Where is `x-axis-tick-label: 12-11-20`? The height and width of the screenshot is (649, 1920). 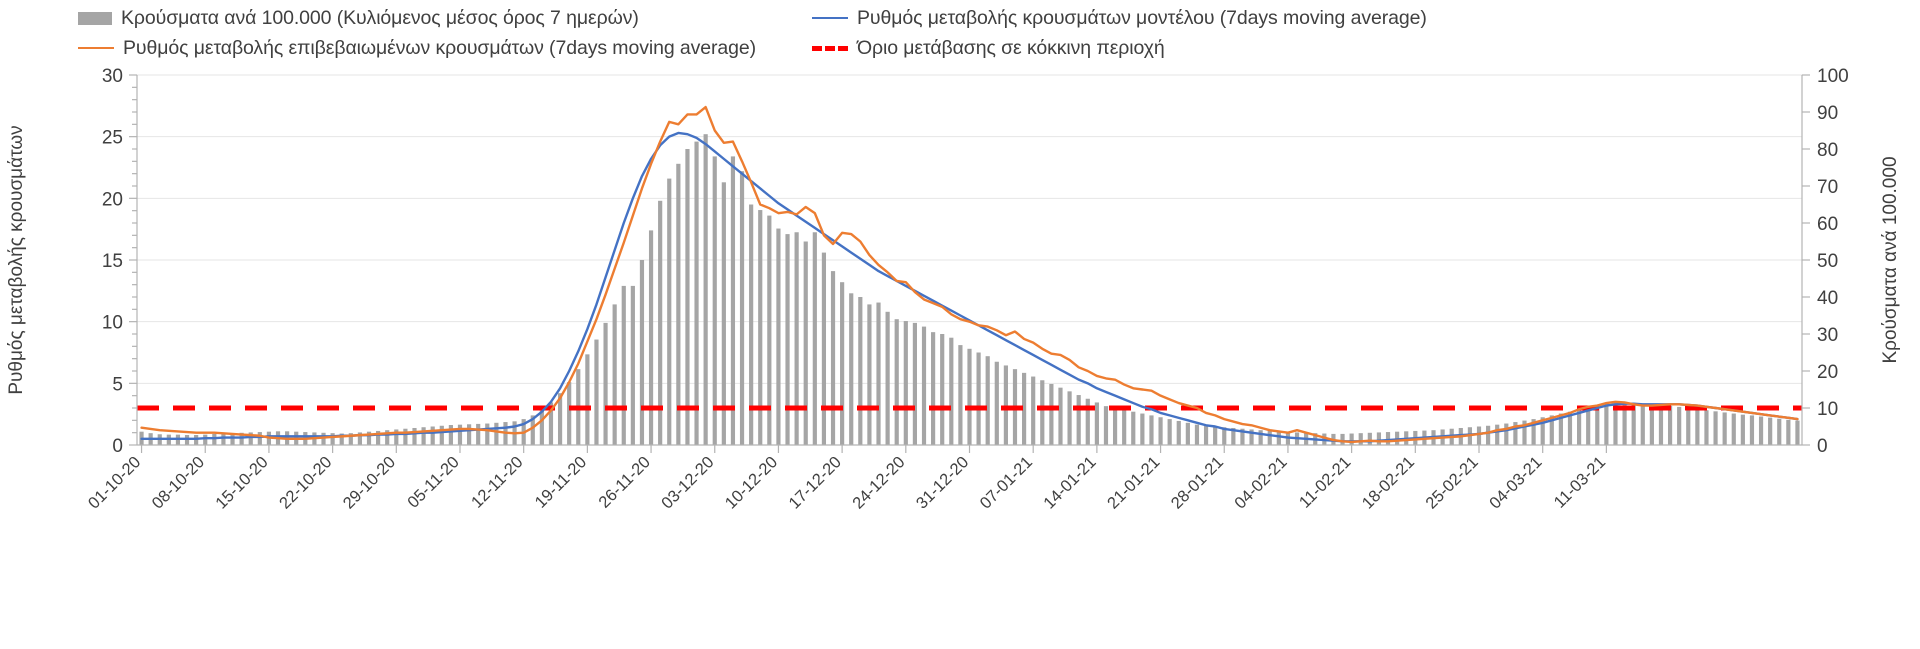
x-axis-tick-label: 12-11-20 is located at coordinates (497, 482).